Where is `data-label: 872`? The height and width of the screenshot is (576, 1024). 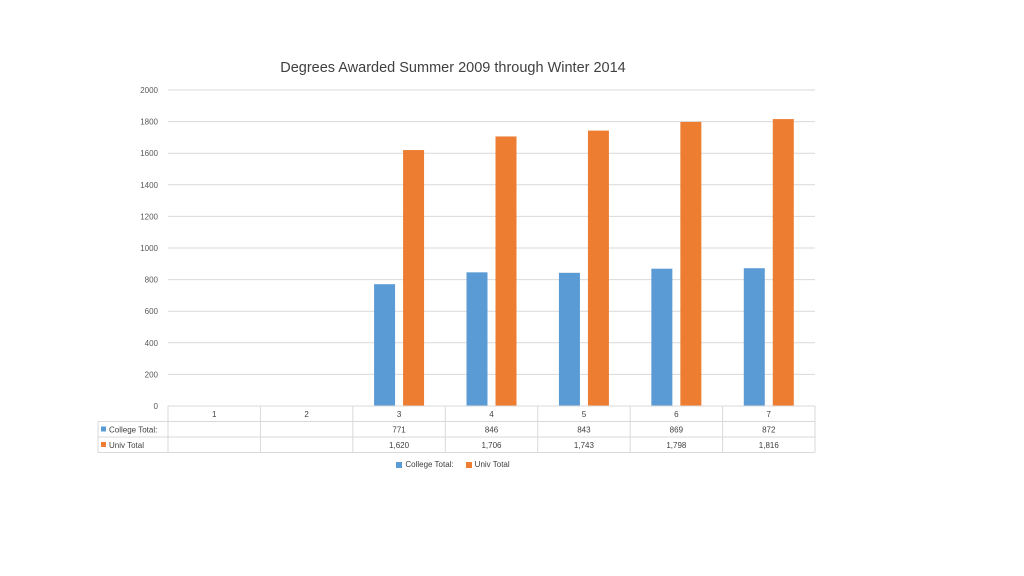 data-label: 872 is located at coordinates (769, 430).